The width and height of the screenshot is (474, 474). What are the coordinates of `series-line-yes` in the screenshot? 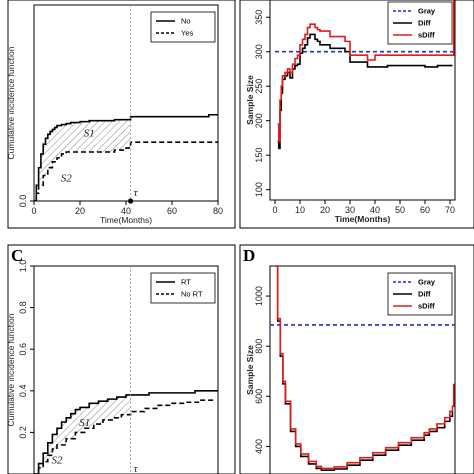 It's located at (126, 171).